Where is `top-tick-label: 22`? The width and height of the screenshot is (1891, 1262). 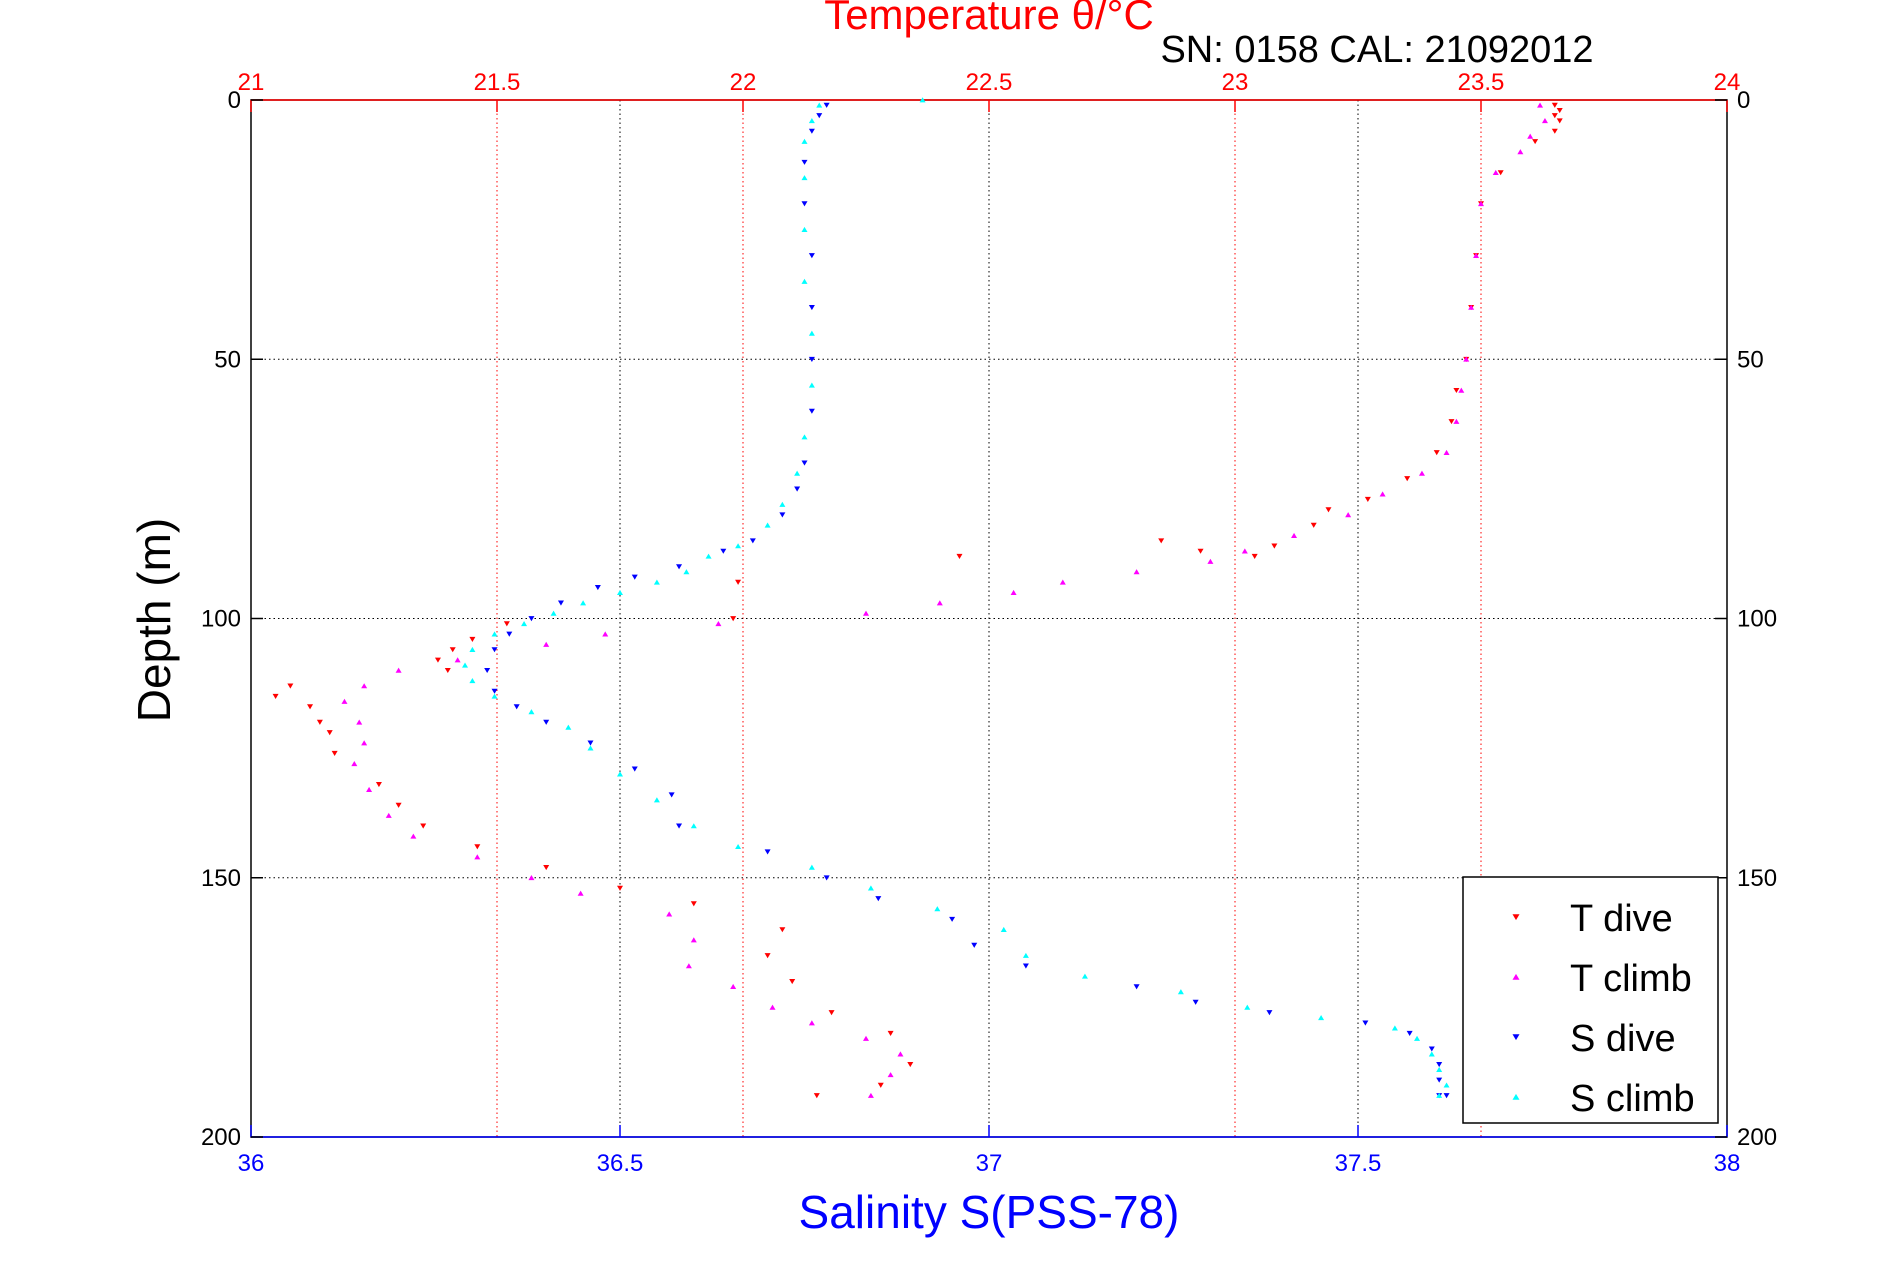
top-tick-label: 22 is located at coordinates (743, 82).